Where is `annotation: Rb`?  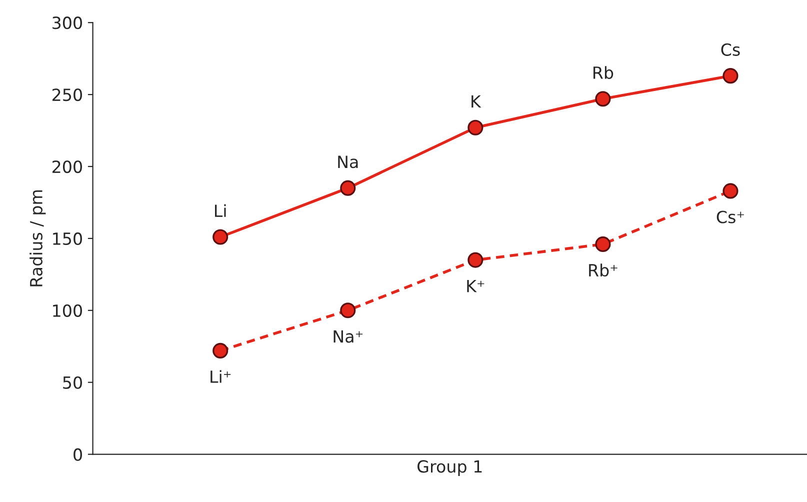
annotation: Rb is located at coordinates (604, 72).